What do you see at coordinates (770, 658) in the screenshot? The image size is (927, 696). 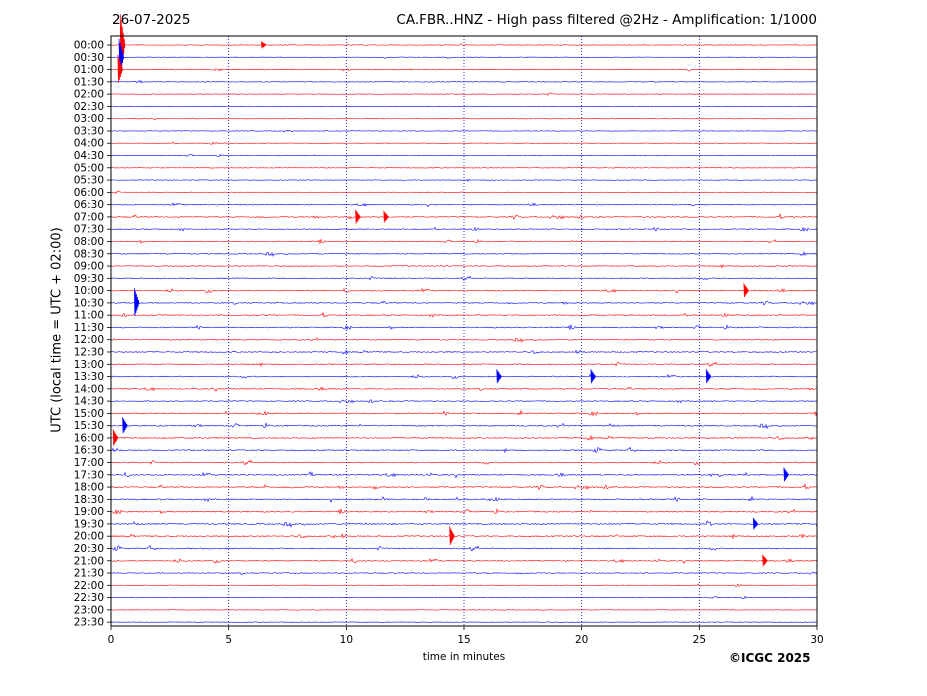 I see `copyright-notice: ©ICGC 2025` at bounding box center [770, 658].